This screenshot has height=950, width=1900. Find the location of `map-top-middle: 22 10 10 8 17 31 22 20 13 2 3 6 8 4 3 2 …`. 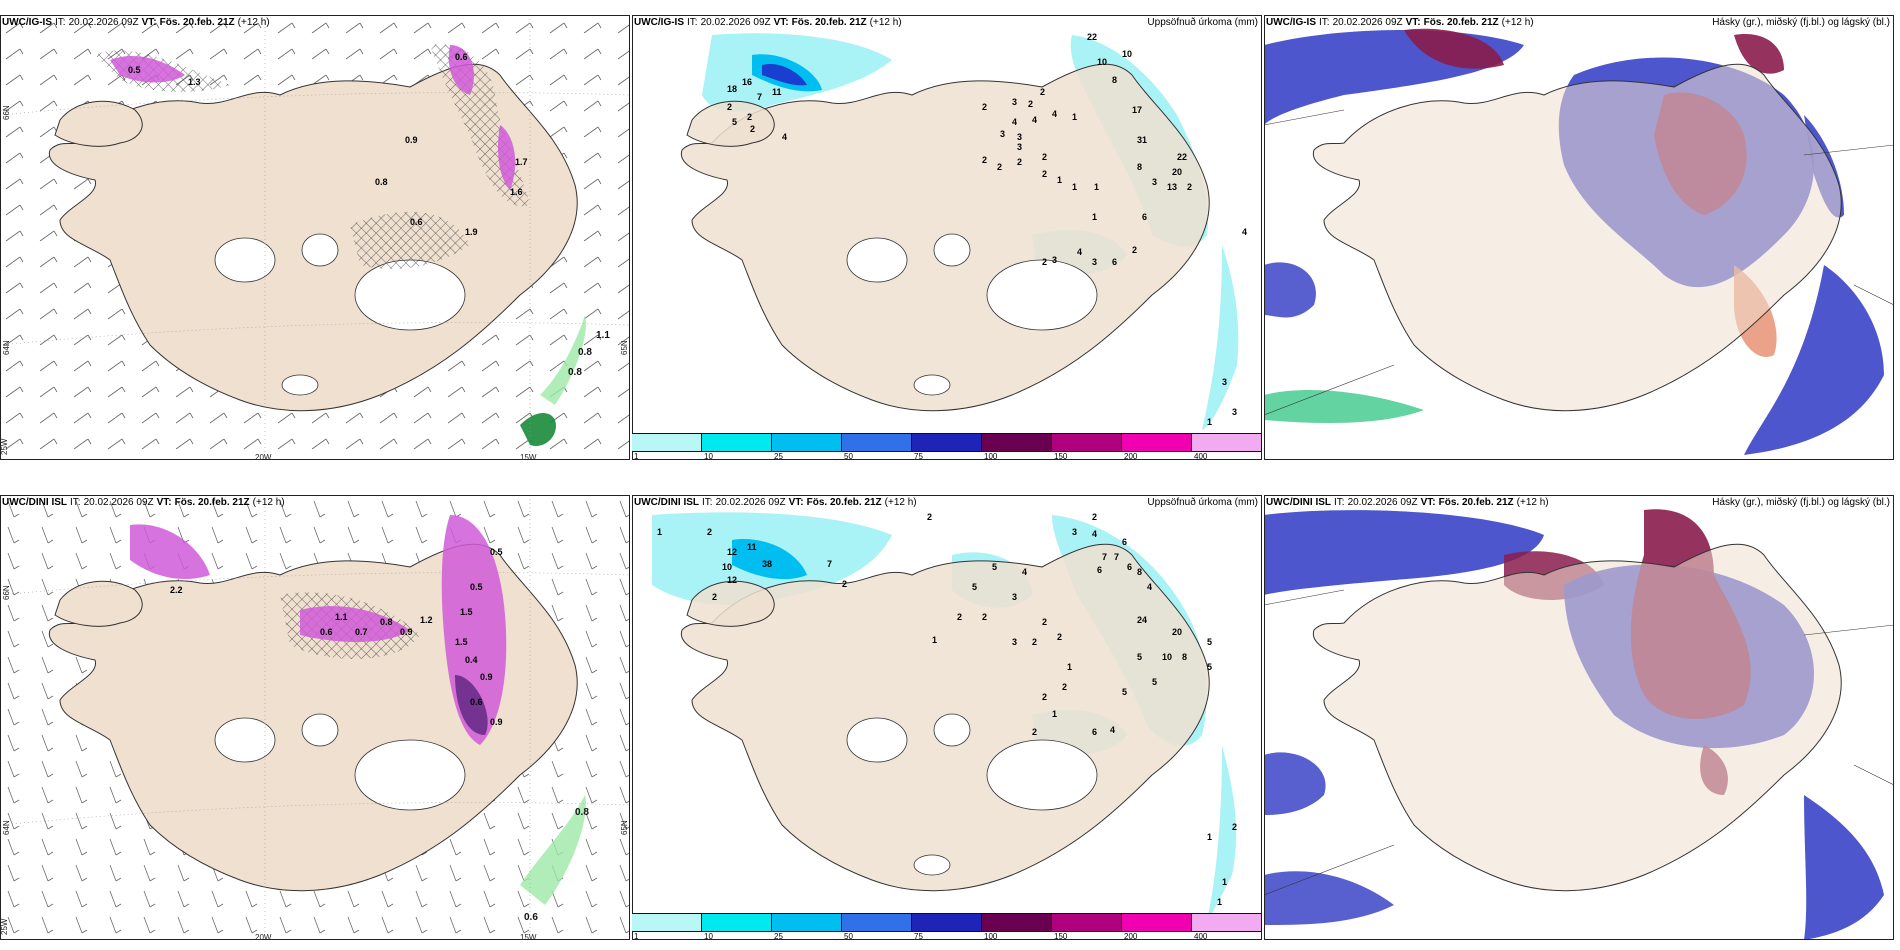

map-top-middle: 22 10 10 8 17 31 22 20 13 2 3 6 8 4 3 2 … is located at coordinates (963, 231).